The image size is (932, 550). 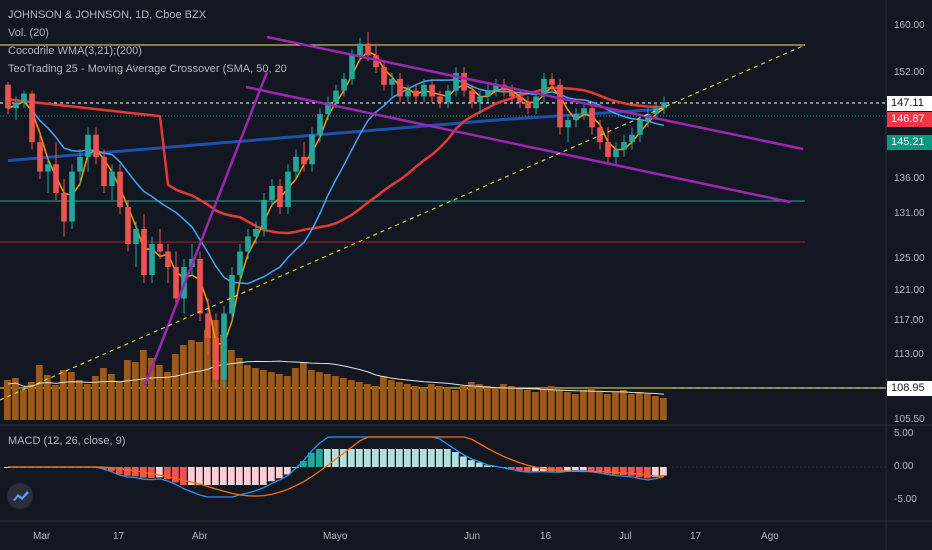 I want to click on legend-wma: Cocodrile WMA(3,21);(200), so click(x=75, y=51).